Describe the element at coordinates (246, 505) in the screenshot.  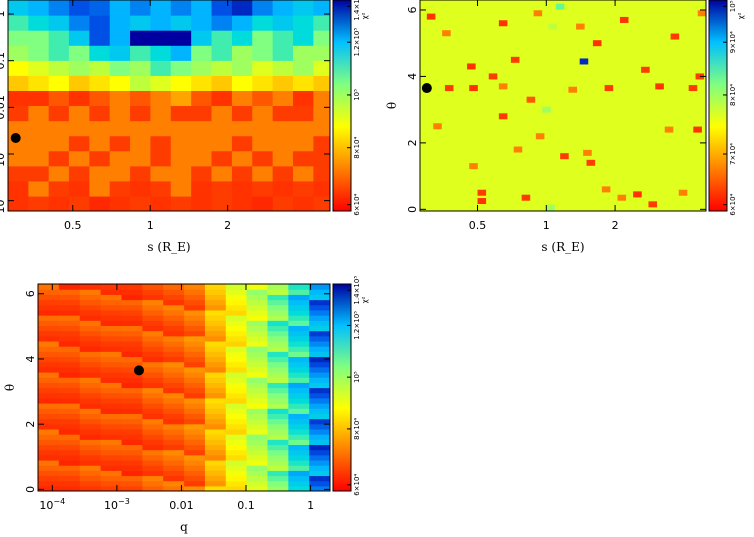
I see `x-tick-label: 0.1` at that location.